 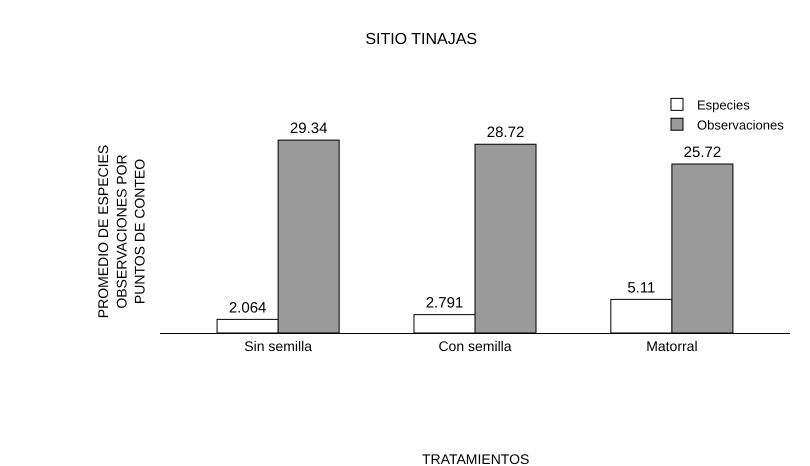 I want to click on legend-label: Observaciones, so click(x=740, y=124).